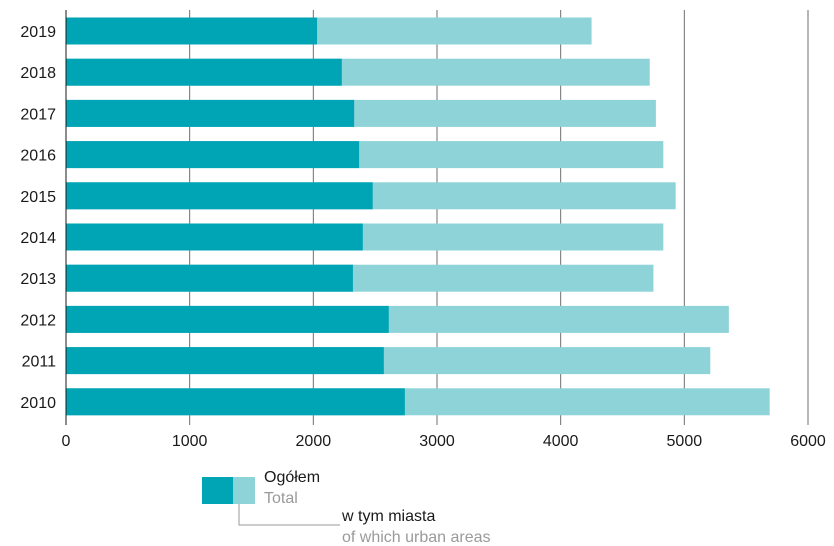  Describe the element at coordinates (38, 320) in the screenshot. I see `y-tick-label: 2012` at that location.